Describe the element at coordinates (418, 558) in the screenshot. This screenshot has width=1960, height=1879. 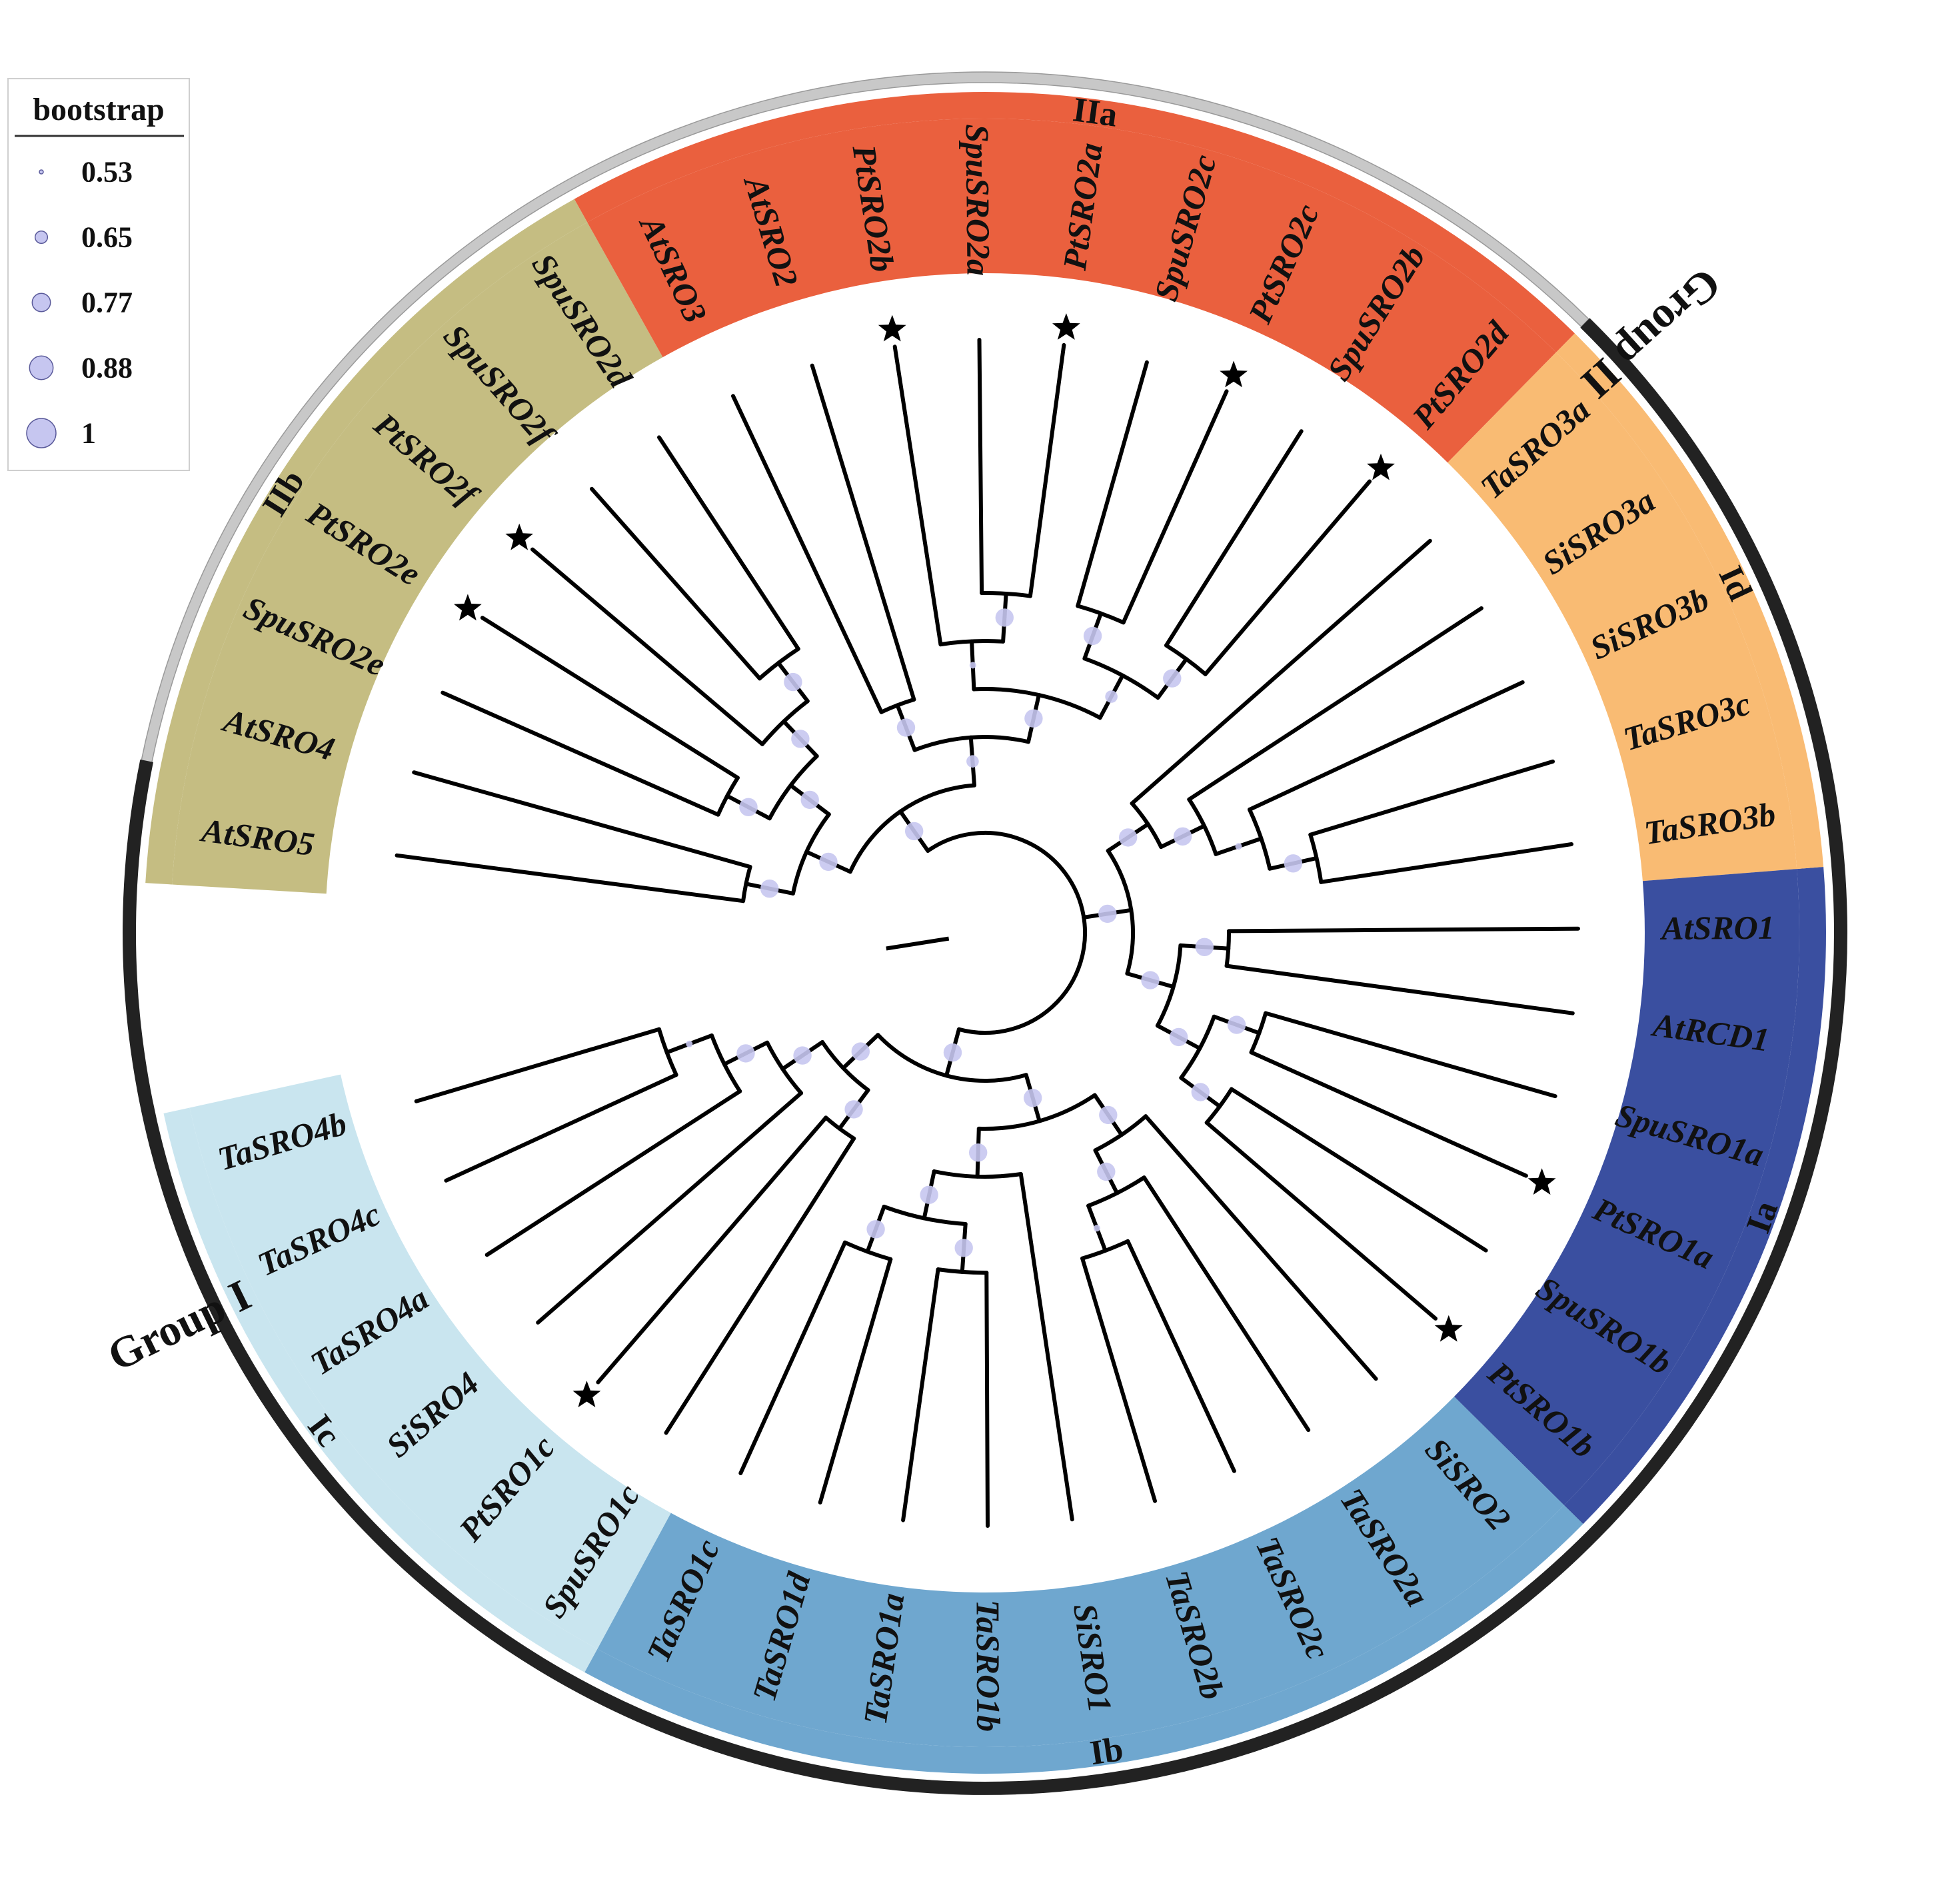
I see `band-iib` at that location.